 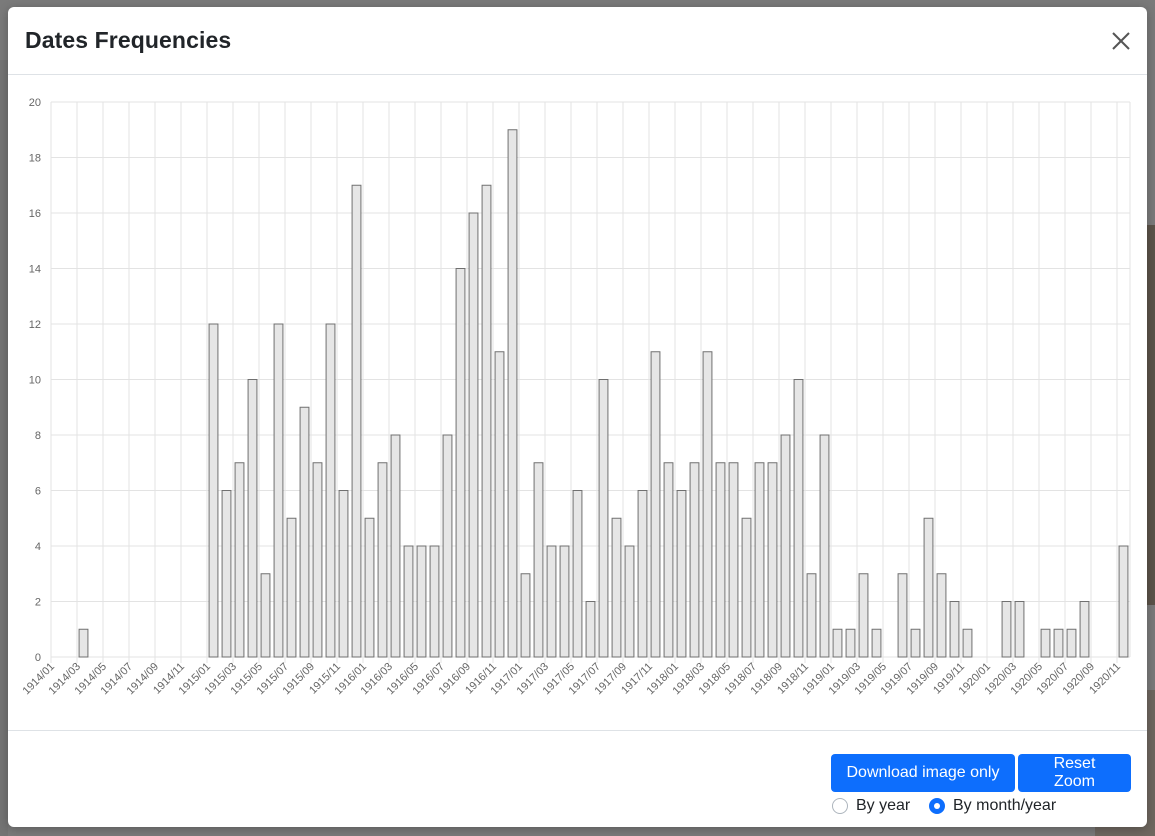 What do you see at coordinates (38, 658) in the screenshot?
I see `y-tick-label: 0` at bounding box center [38, 658].